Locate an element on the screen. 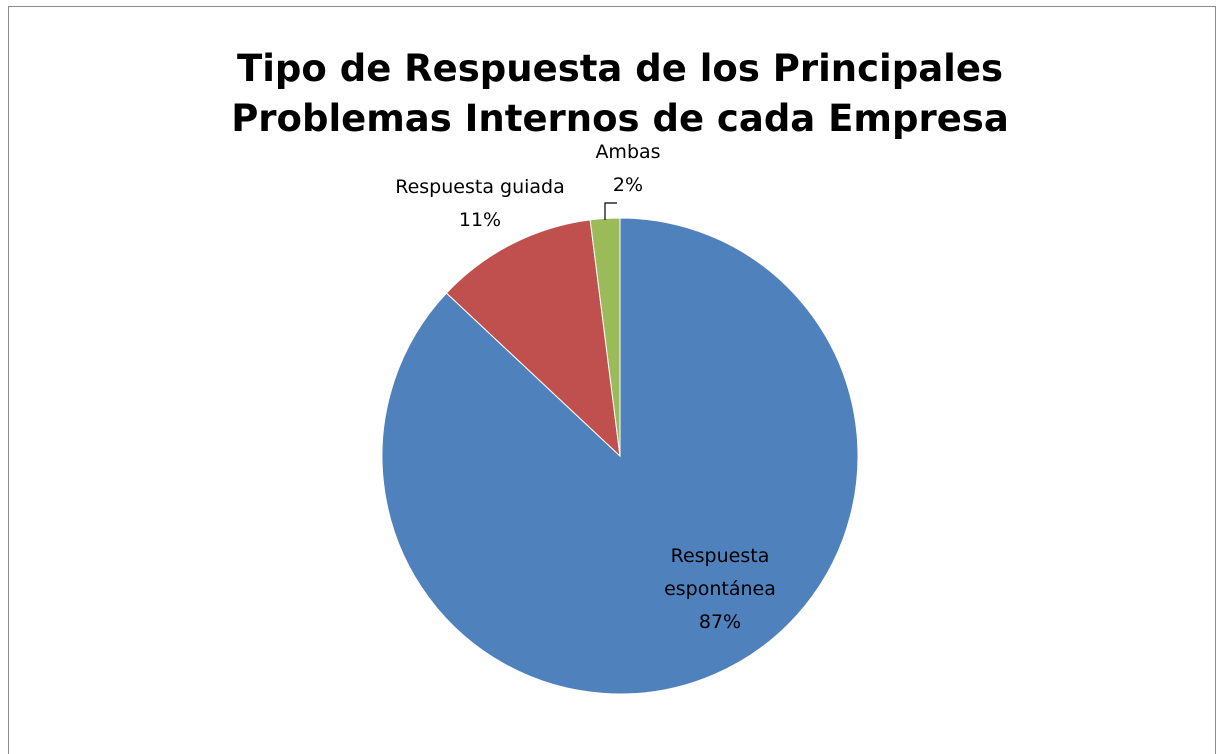 This screenshot has height=754, width=1224. data-label: Respuesta espontánea 87% is located at coordinates (720, 589).